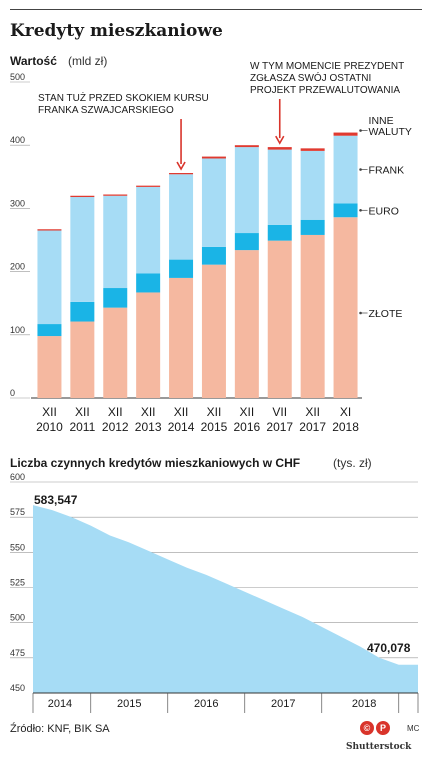 This screenshot has height=760, width=431. What do you see at coordinates (12, 393) in the screenshot?
I see `bar-ytick-label: 0` at bounding box center [12, 393].